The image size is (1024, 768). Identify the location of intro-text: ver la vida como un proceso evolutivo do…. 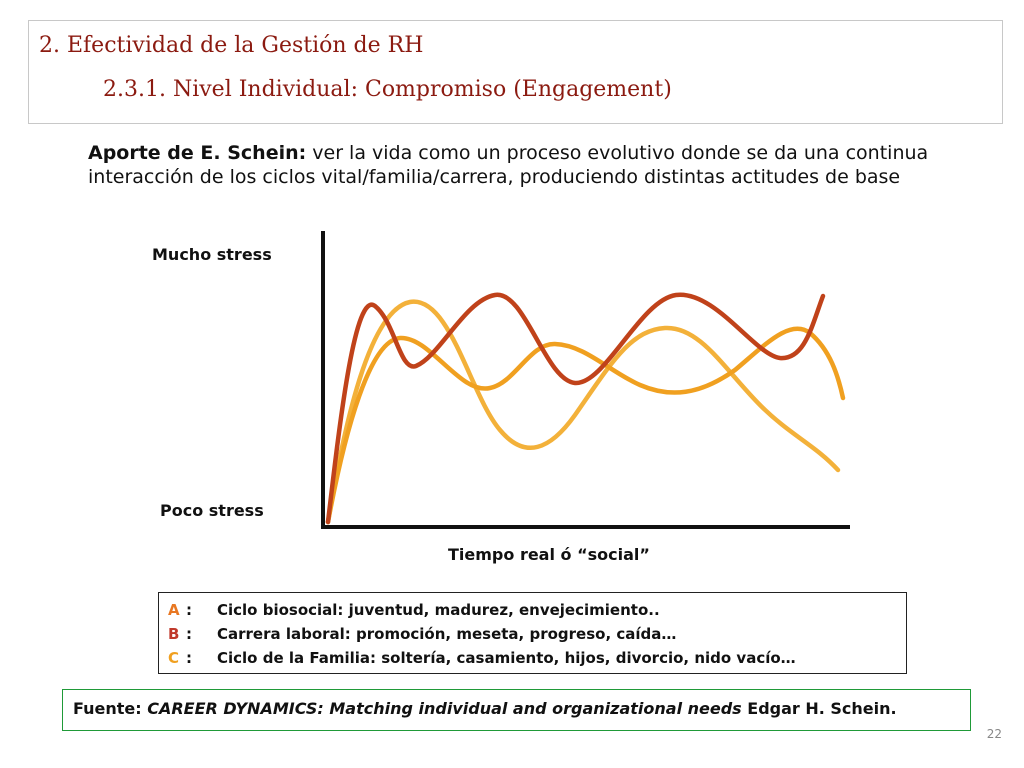
(508, 165).